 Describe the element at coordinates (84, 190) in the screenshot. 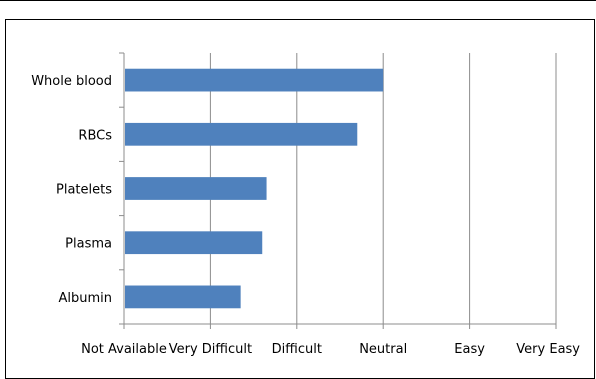

I see `y-tick-label-platelets: Platelets` at that location.